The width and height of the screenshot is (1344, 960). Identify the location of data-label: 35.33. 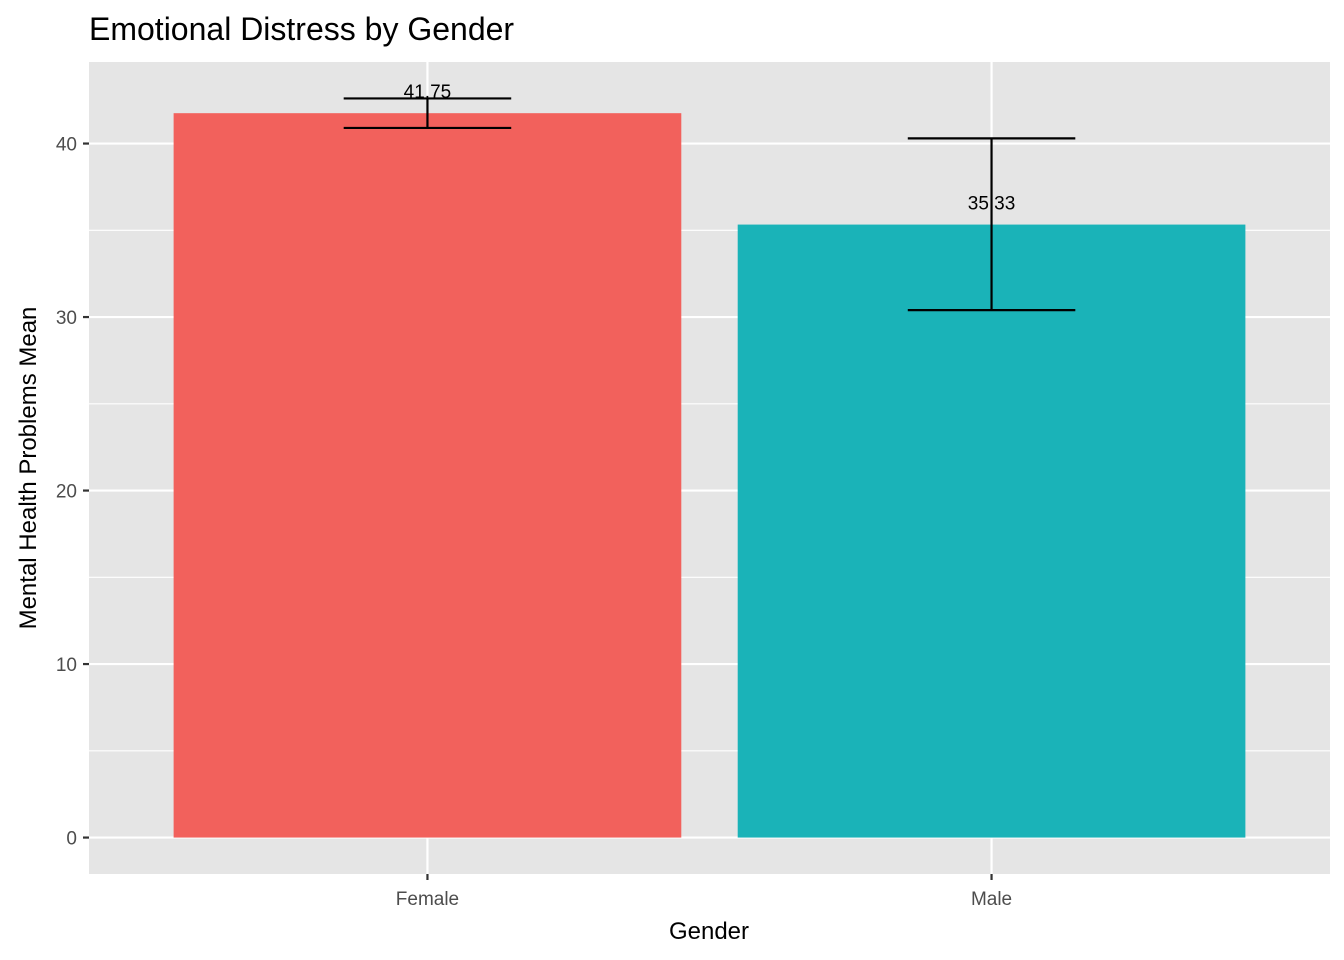
(992, 204).